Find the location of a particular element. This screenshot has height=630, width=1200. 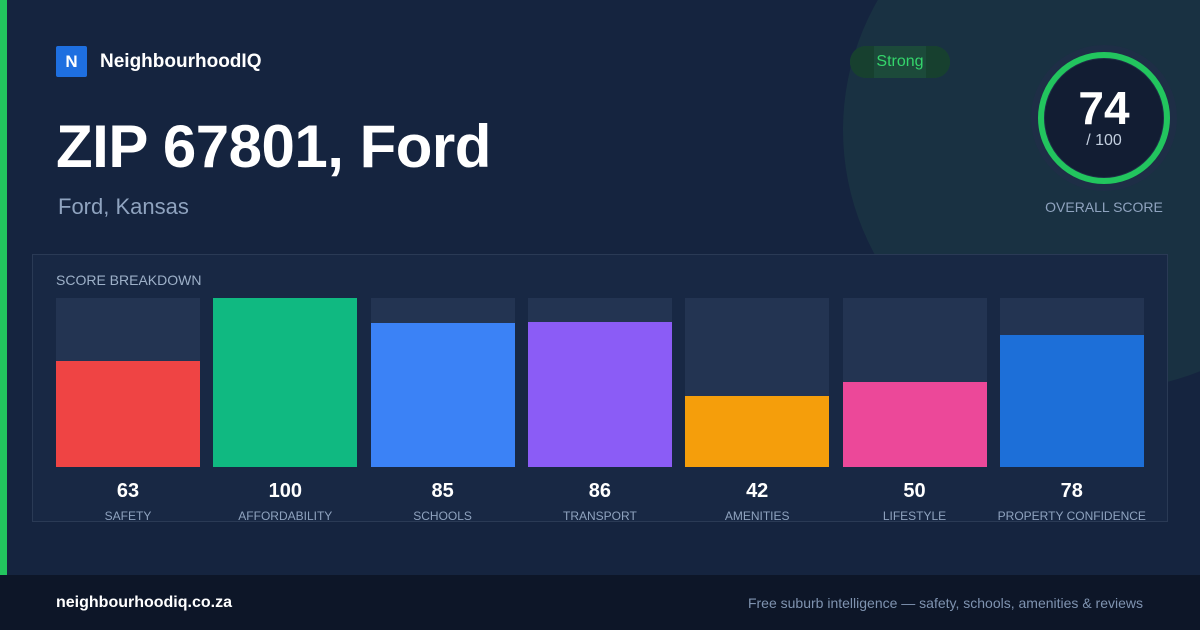

page-title: ZIP 67801, Ford is located at coordinates (273, 146).